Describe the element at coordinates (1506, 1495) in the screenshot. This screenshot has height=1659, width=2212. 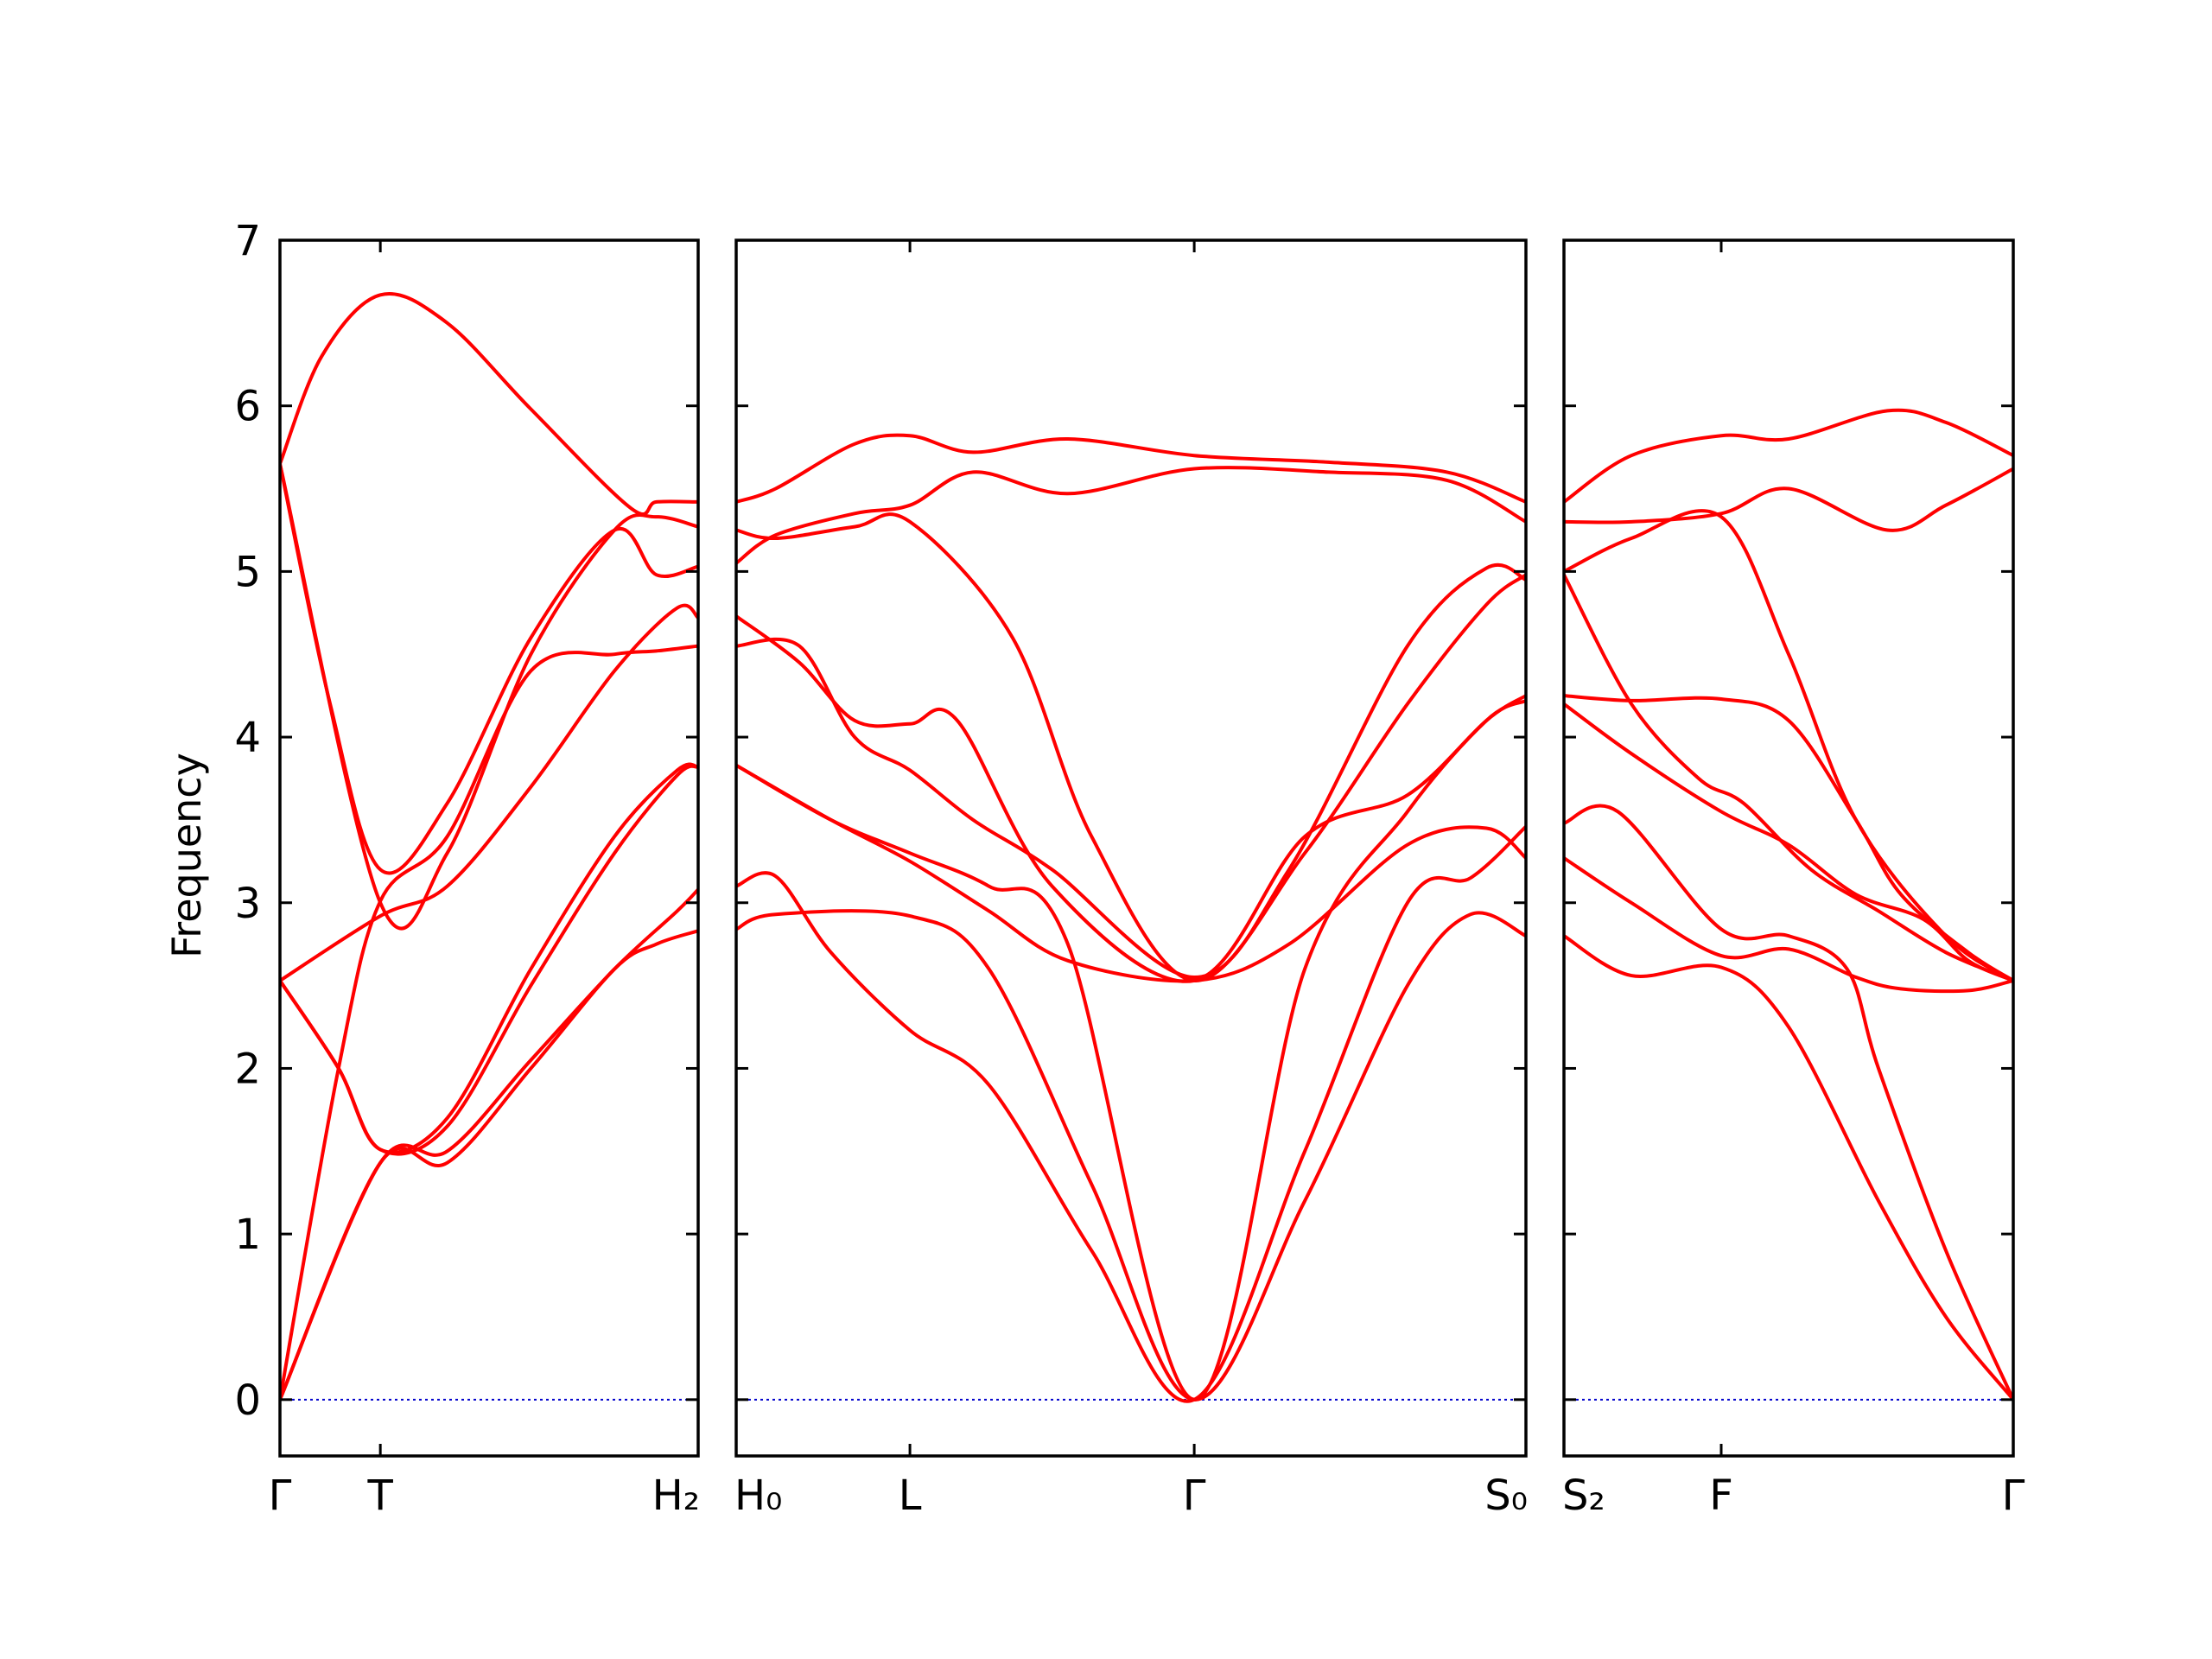
I see `x-tick-label: S₀` at that location.